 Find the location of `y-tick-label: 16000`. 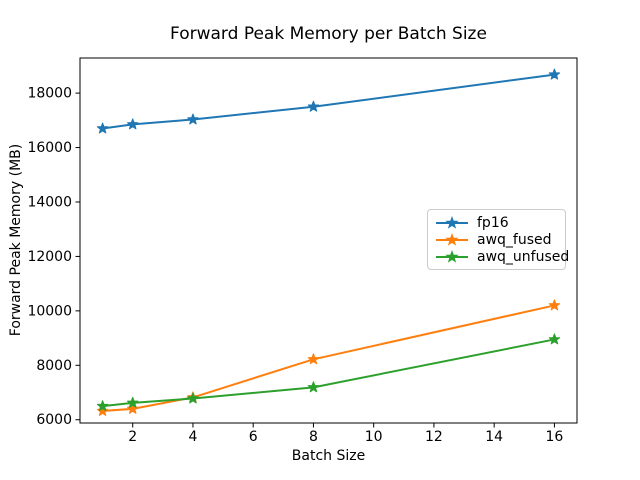

y-tick-label: 16000 is located at coordinates (49, 148).